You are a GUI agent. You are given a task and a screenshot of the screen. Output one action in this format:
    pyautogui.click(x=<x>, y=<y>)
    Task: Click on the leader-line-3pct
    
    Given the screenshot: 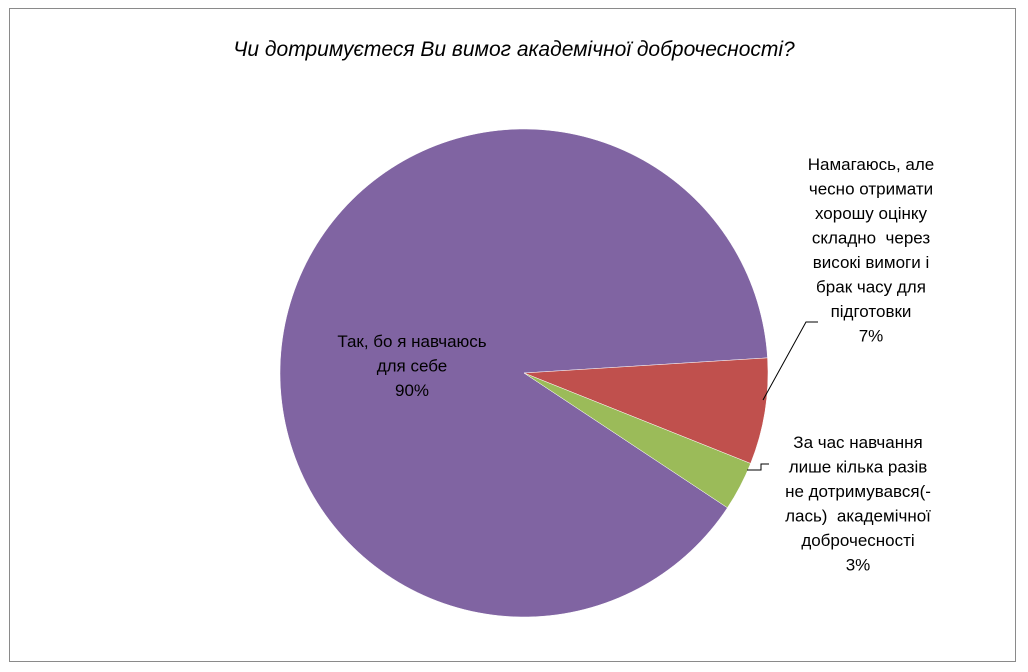 What is the action you would take?
    pyautogui.click(x=758, y=467)
    